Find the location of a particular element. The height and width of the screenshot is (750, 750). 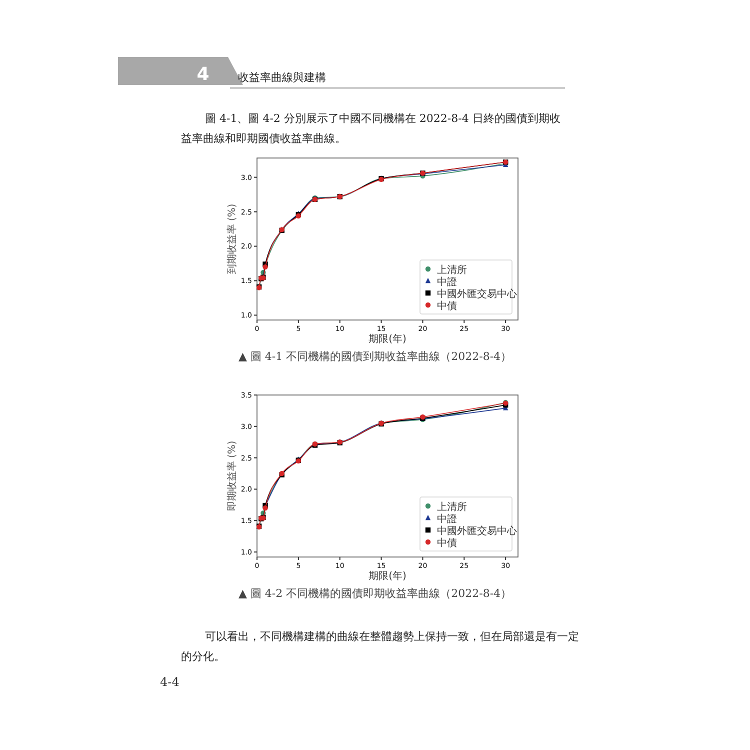

text: 收益率曲線與建構 is located at coordinates (282, 77).